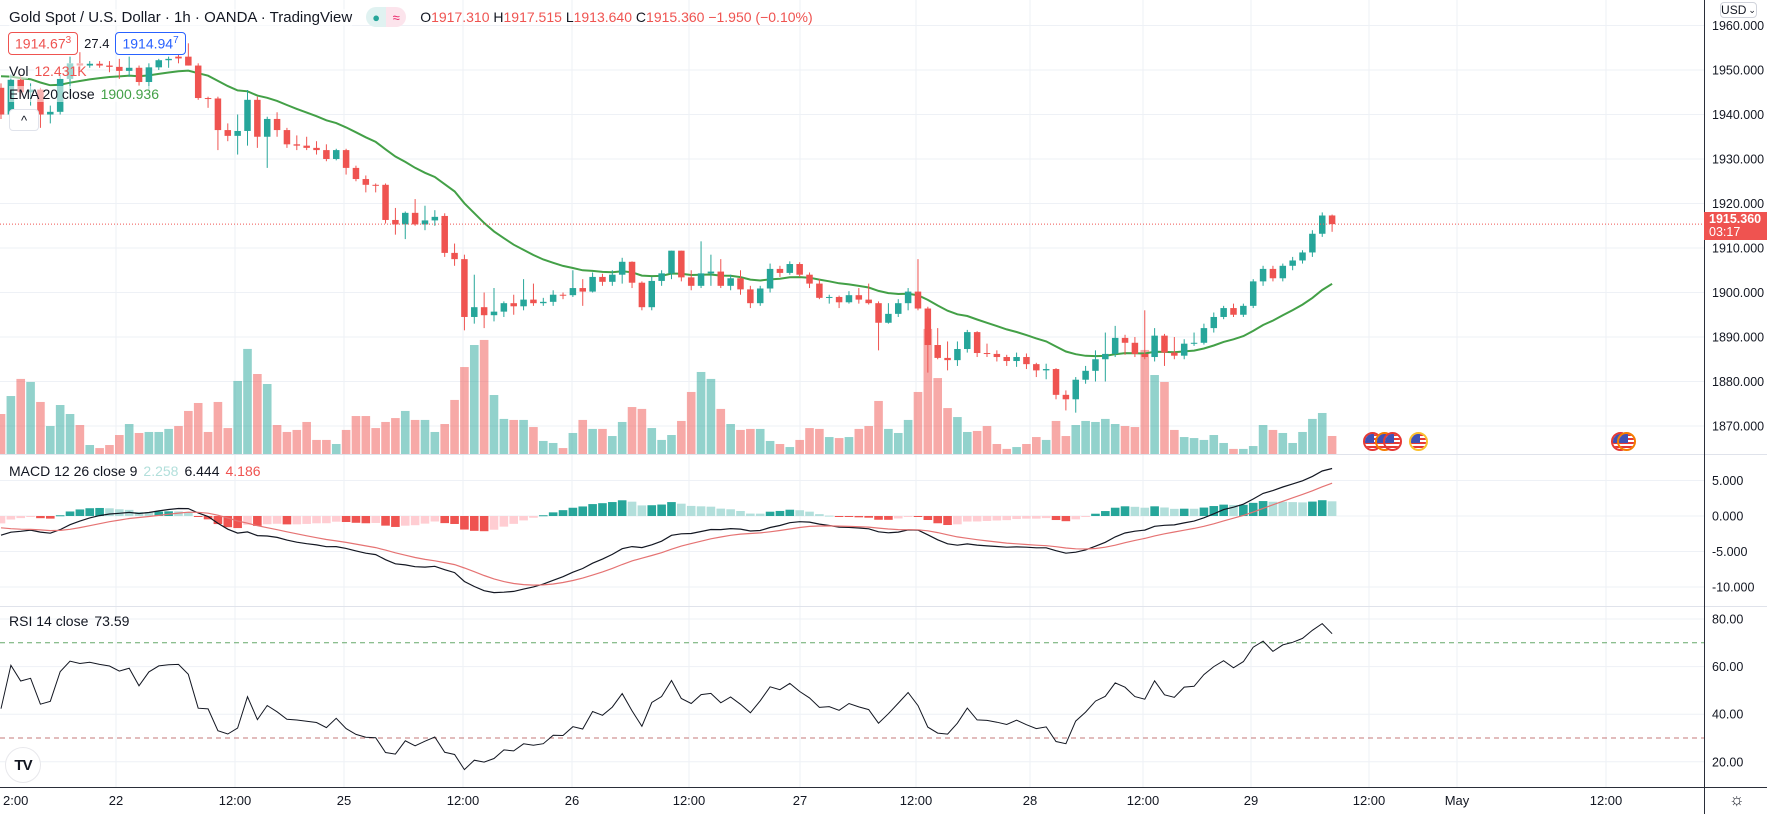 The image size is (1767, 814). I want to click on logo-text: TV, so click(23, 765).